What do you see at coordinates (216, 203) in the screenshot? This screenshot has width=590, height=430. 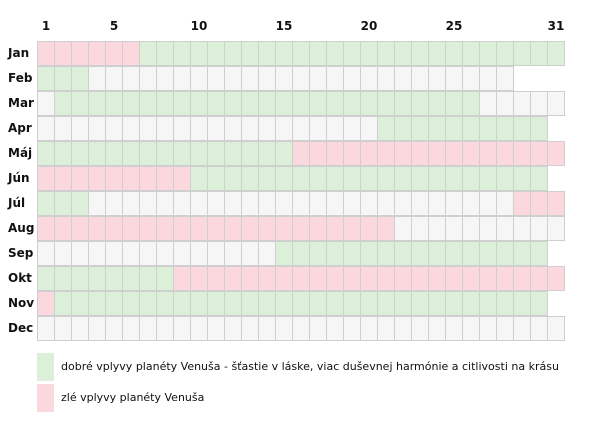 I see `day-cell-Júl-11` at bounding box center [216, 203].